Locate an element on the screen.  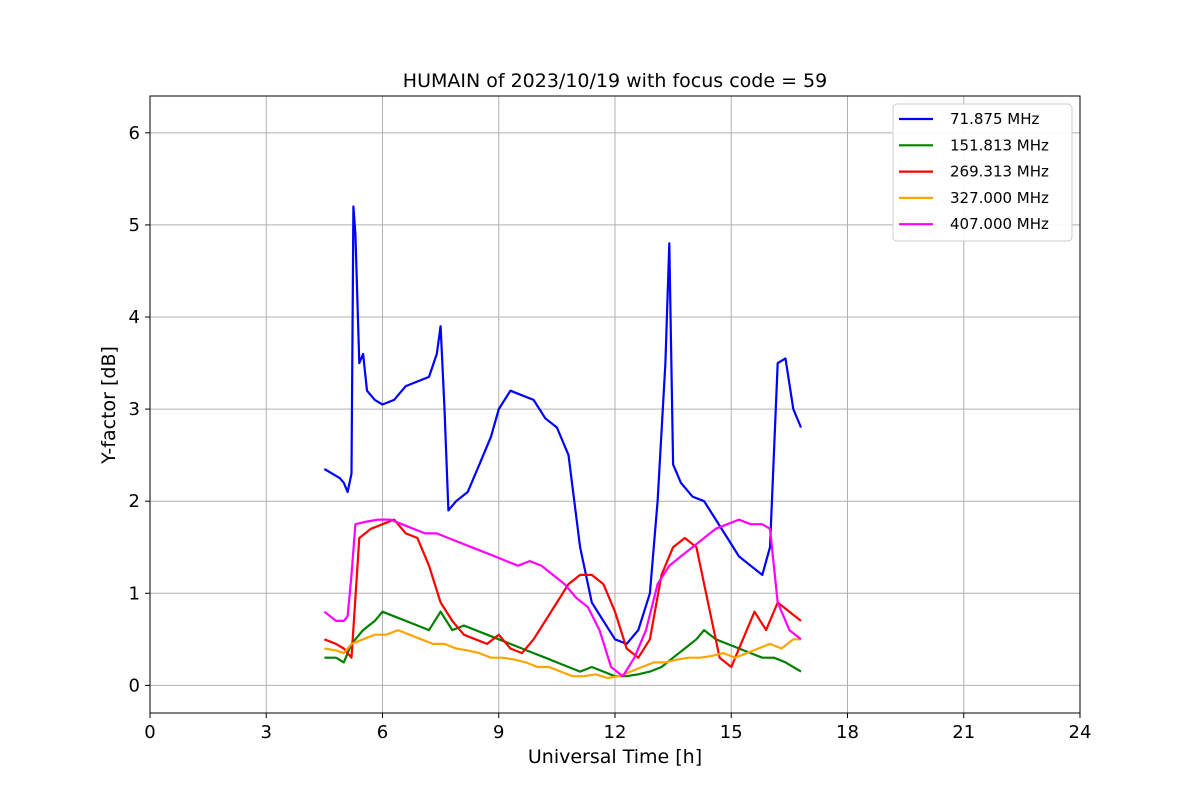
x-tick-label: 18 is located at coordinates (847, 732).